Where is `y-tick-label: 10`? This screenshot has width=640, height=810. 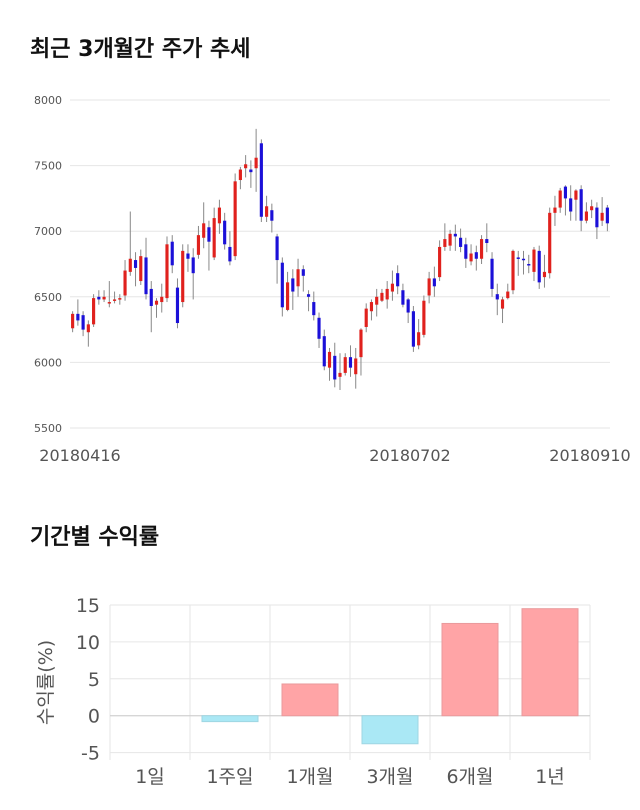
y-tick-label: 10 is located at coordinates (88, 643).